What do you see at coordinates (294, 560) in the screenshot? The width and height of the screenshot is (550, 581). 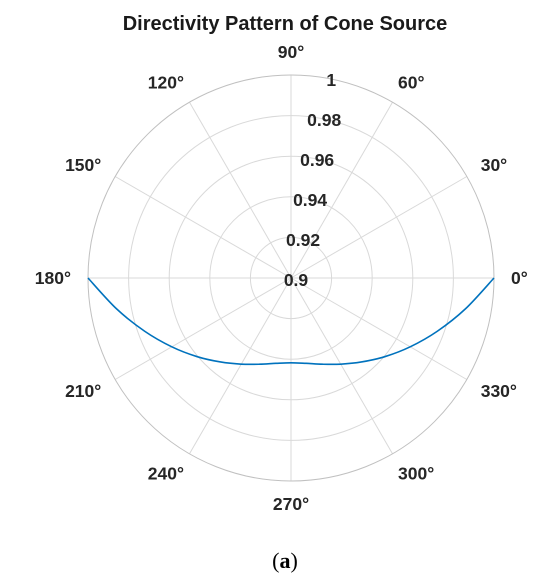 I see `caption-close-paren: )` at bounding box center [294, 560].